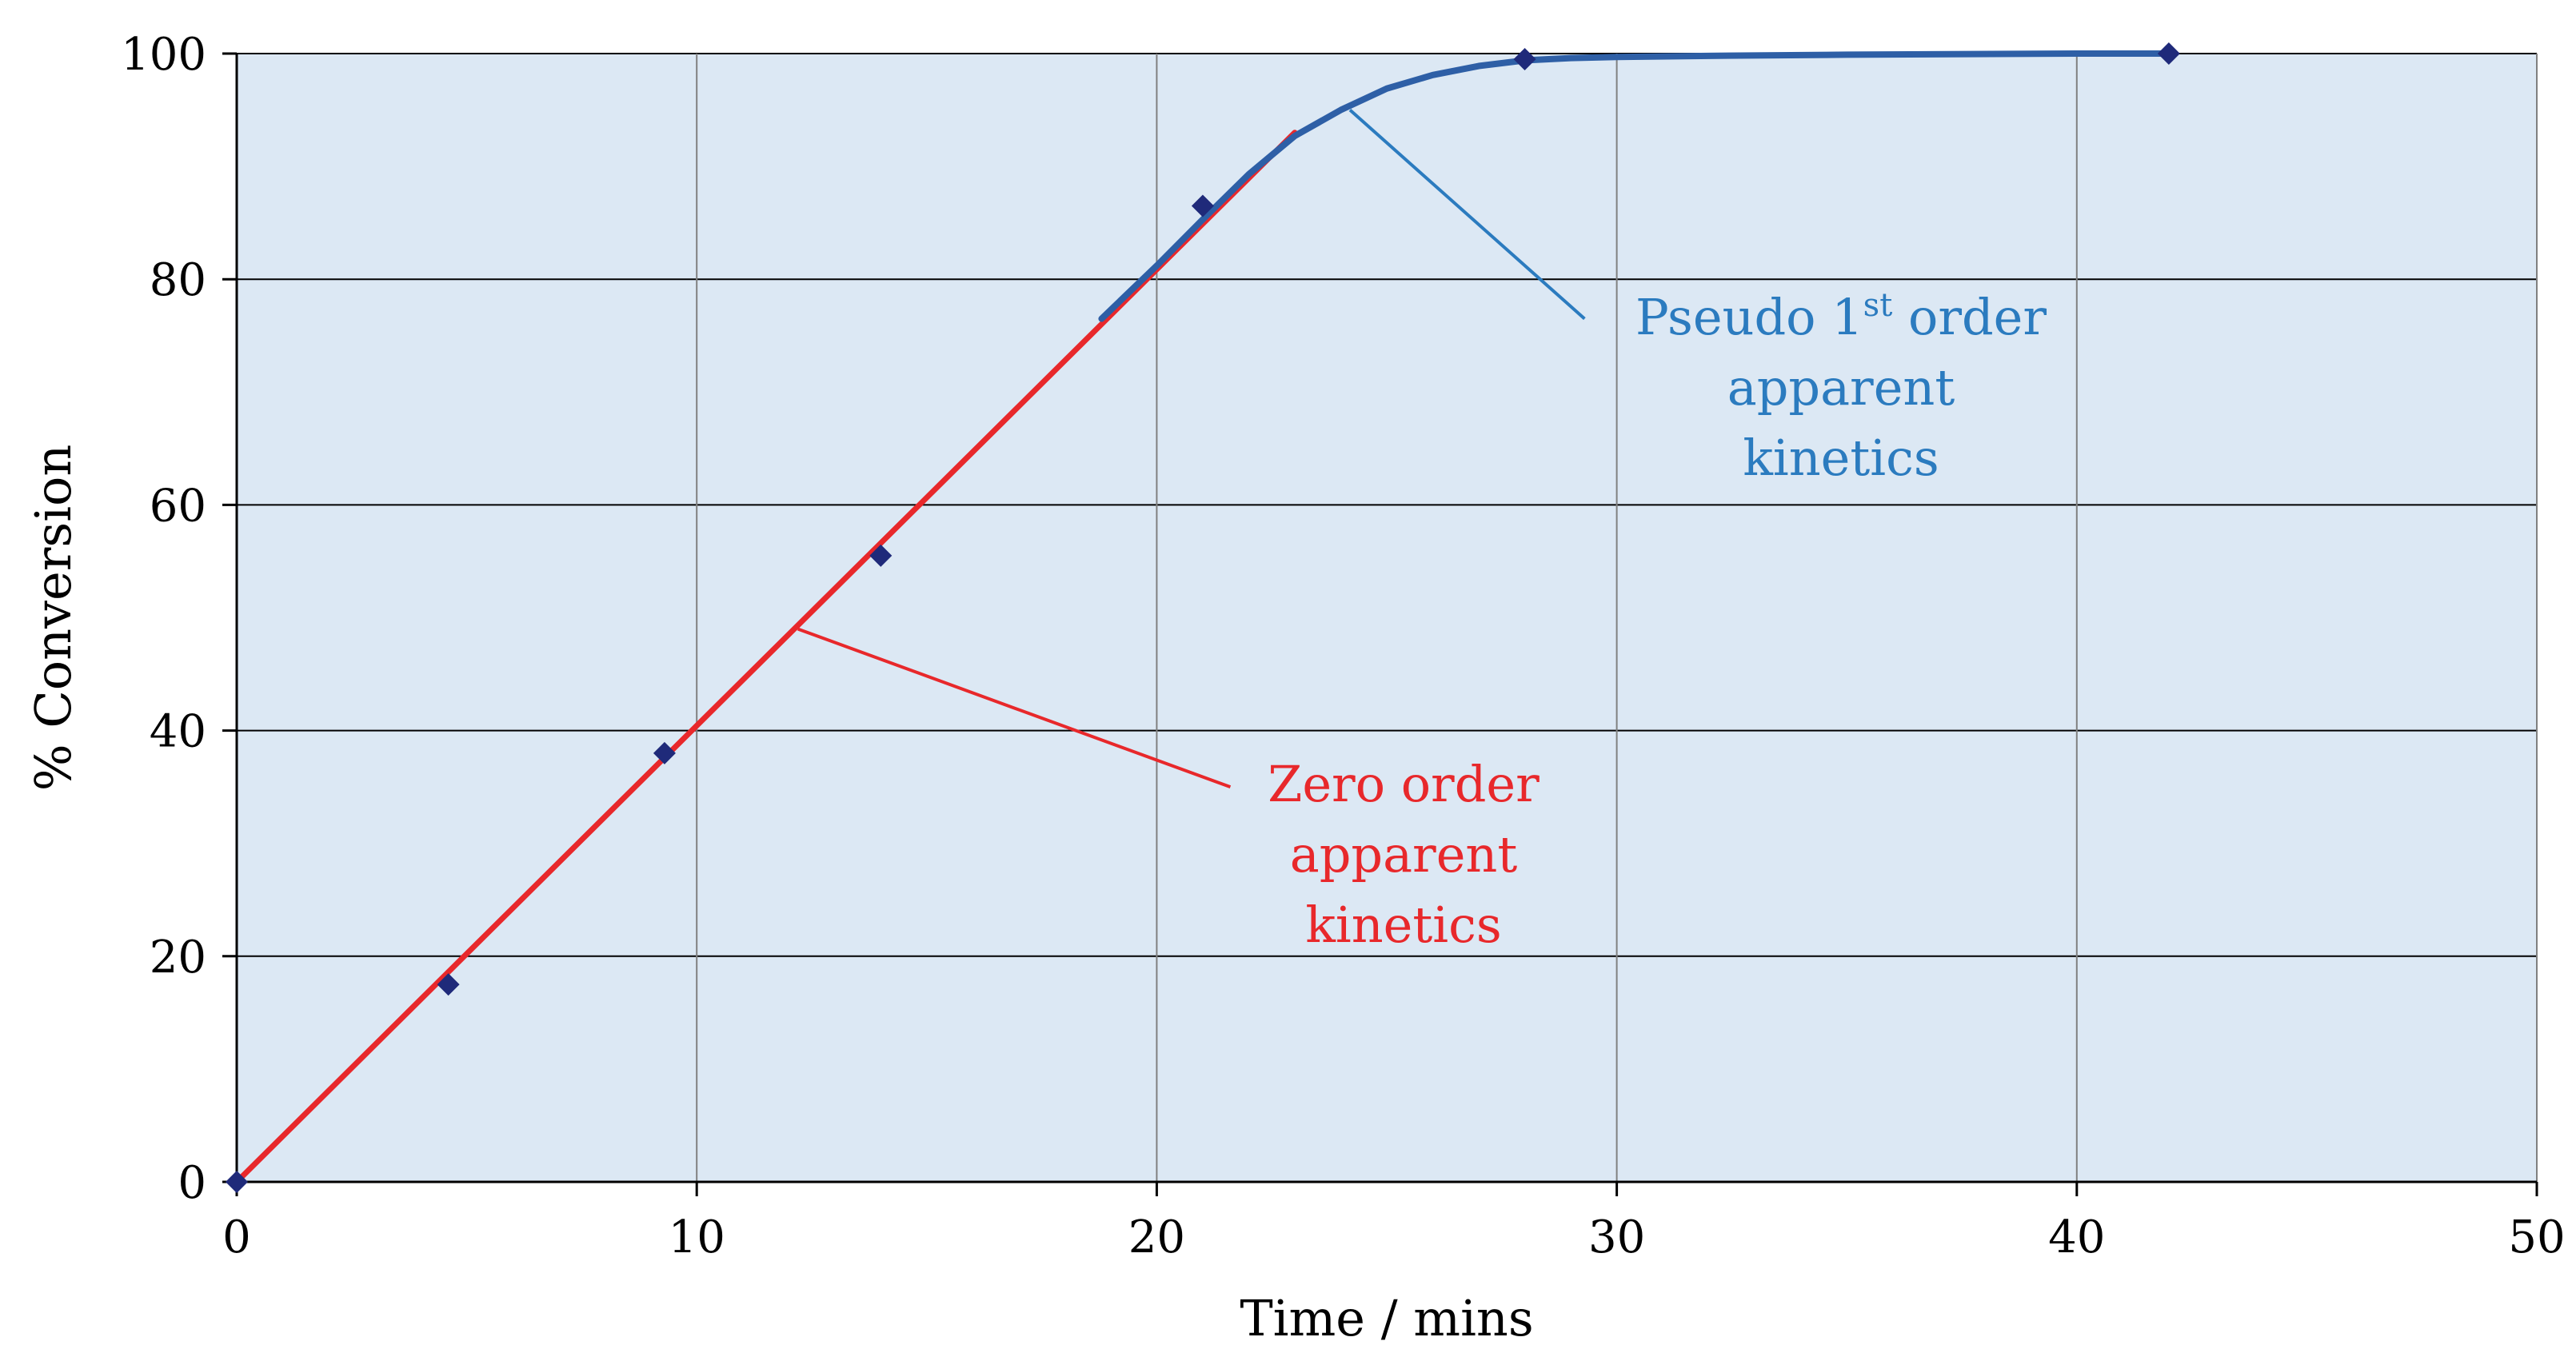  Describe the element at coordinates (1617, 1237) in the screenshot. I see `x-tick-label: 30` at that location.